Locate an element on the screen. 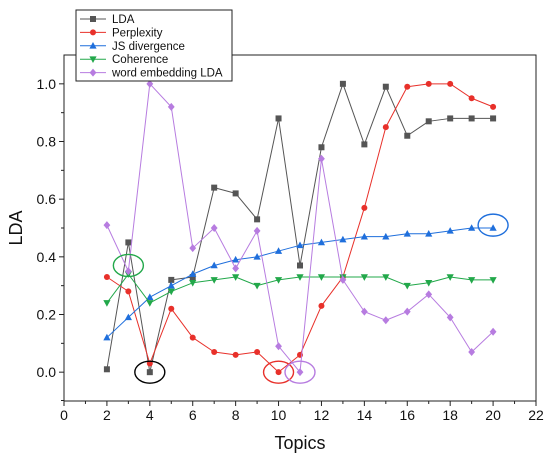  legend-marker-js-divergence is located at coordinates (93, 45).